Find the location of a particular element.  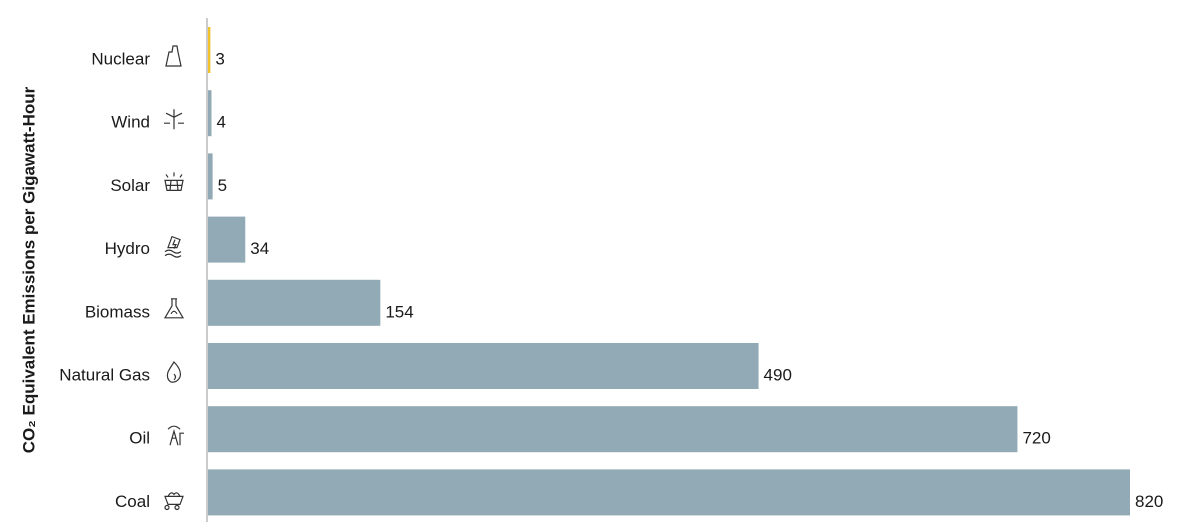

category-label: Oil is located at coordinates (139, 438).